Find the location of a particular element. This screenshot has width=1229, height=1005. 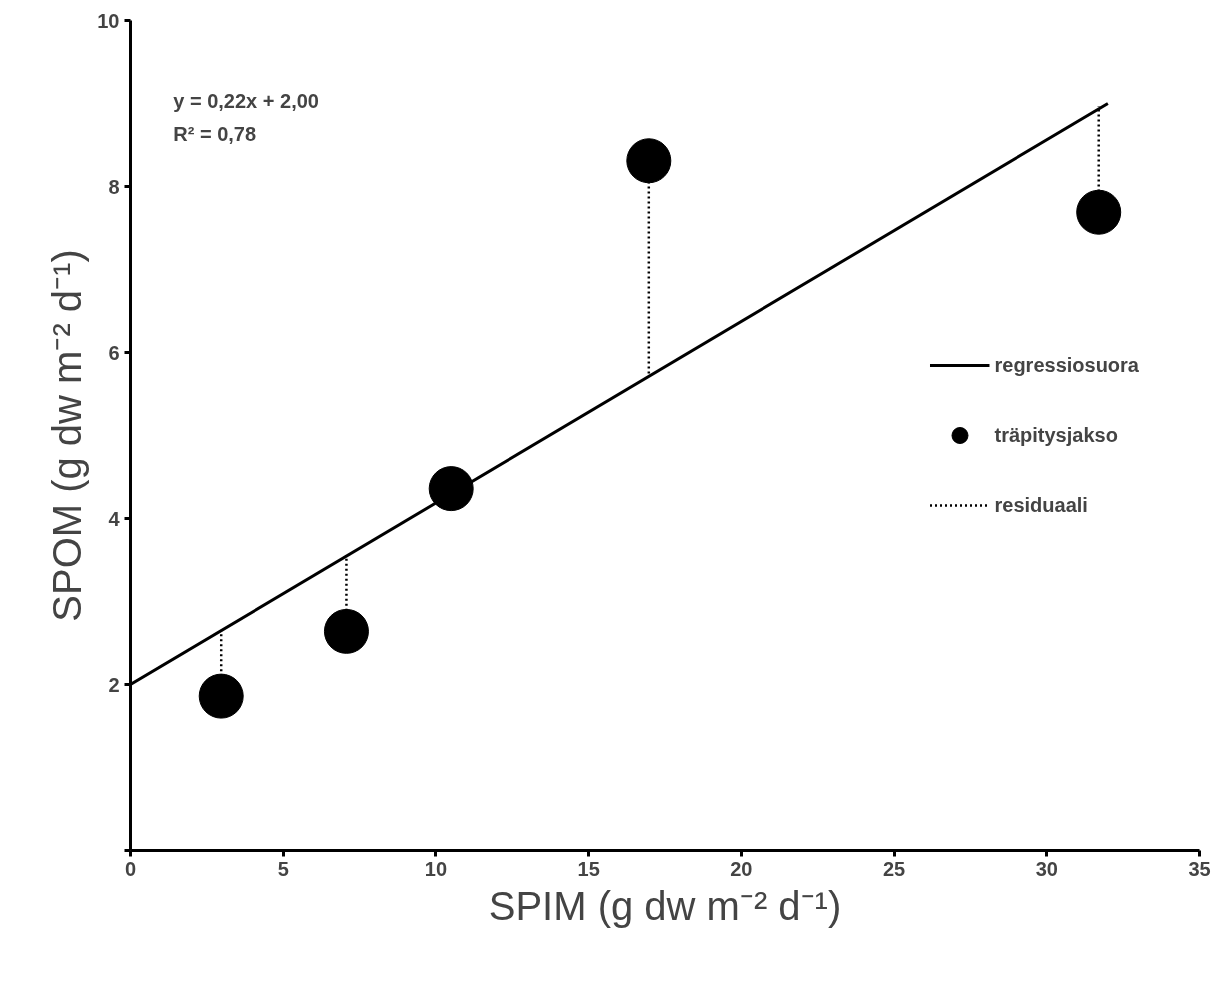

y-tick-label: 6 is located at coordinates (114, 352).